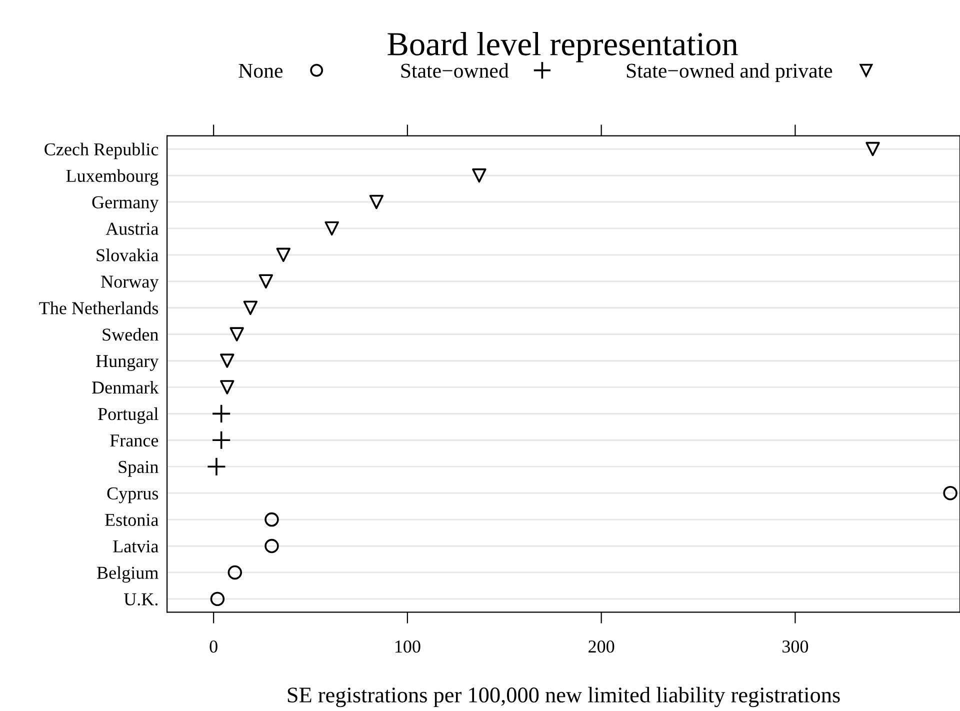 This screenshot has width=960, height=711. I want to click on y-tick-label: Spain, so click(138, 468).